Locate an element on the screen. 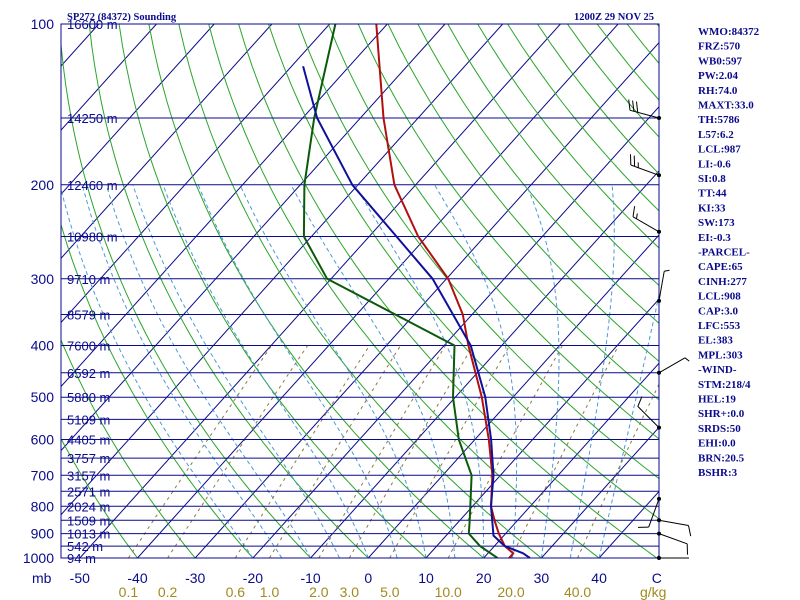 The height and width of the screenshot is (600, 800). pressure-tick-label: 600 is located at coordinates (43, 440).